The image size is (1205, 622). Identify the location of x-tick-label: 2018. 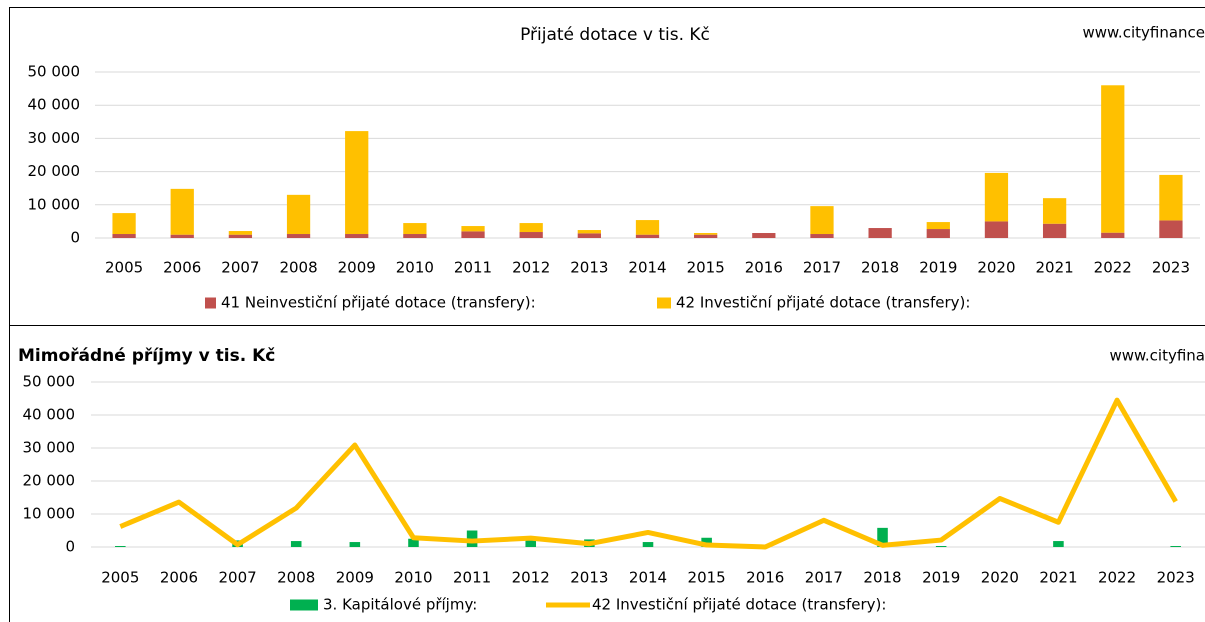
(882, 578).